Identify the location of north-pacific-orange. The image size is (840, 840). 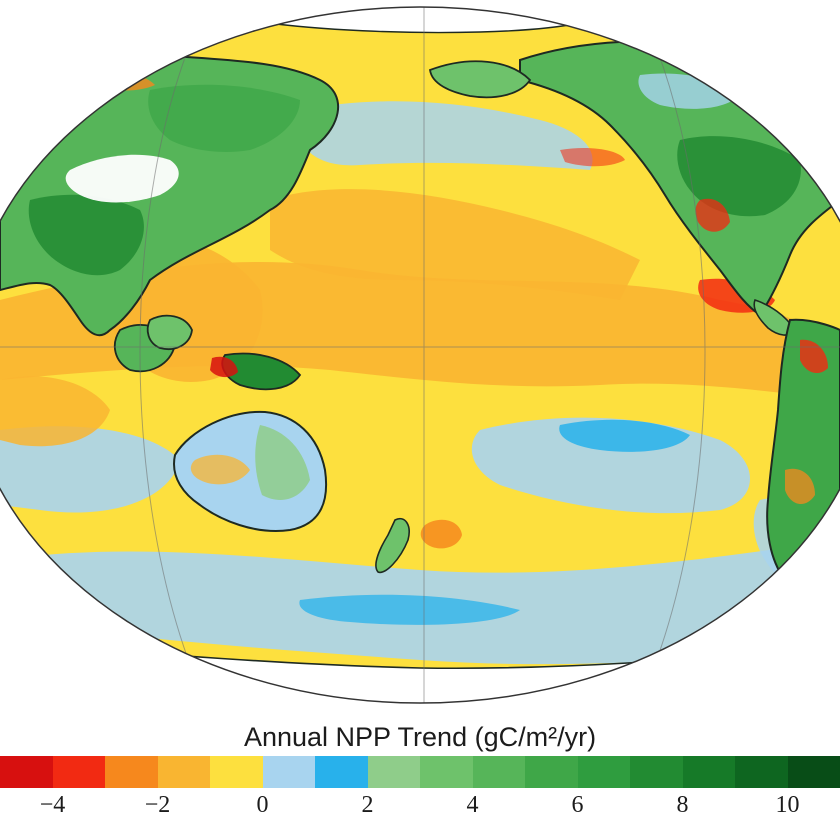
(455, 244).